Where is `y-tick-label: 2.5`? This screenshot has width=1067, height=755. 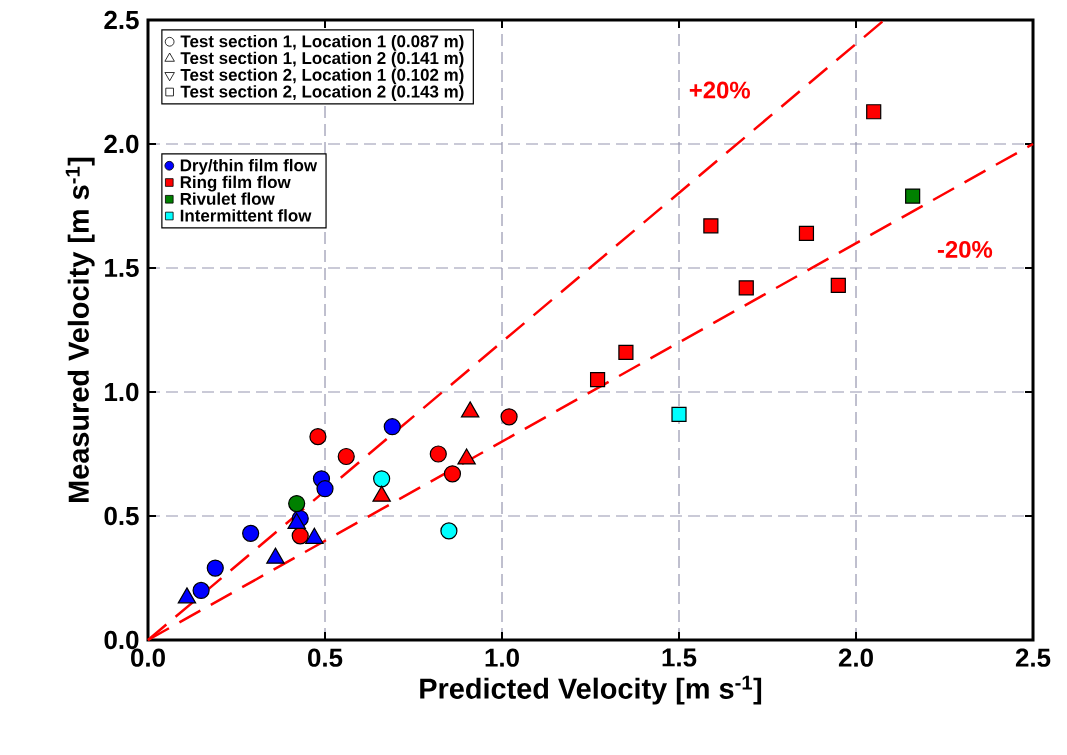 y-tick-label: 2.5 is located at coordinates (121, 20).